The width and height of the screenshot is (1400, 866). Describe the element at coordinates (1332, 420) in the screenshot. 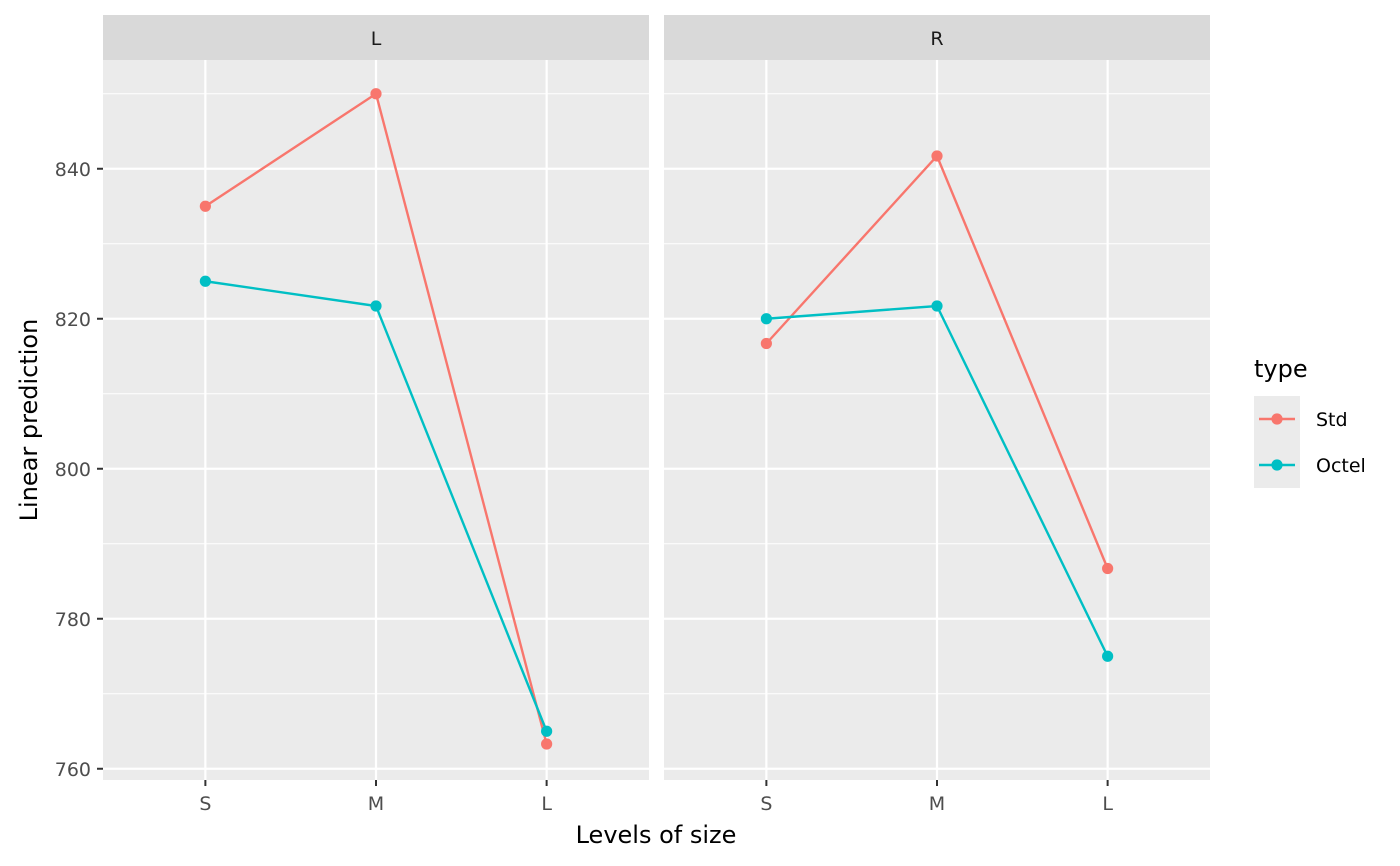

I see `legend-label: Std` at that location.